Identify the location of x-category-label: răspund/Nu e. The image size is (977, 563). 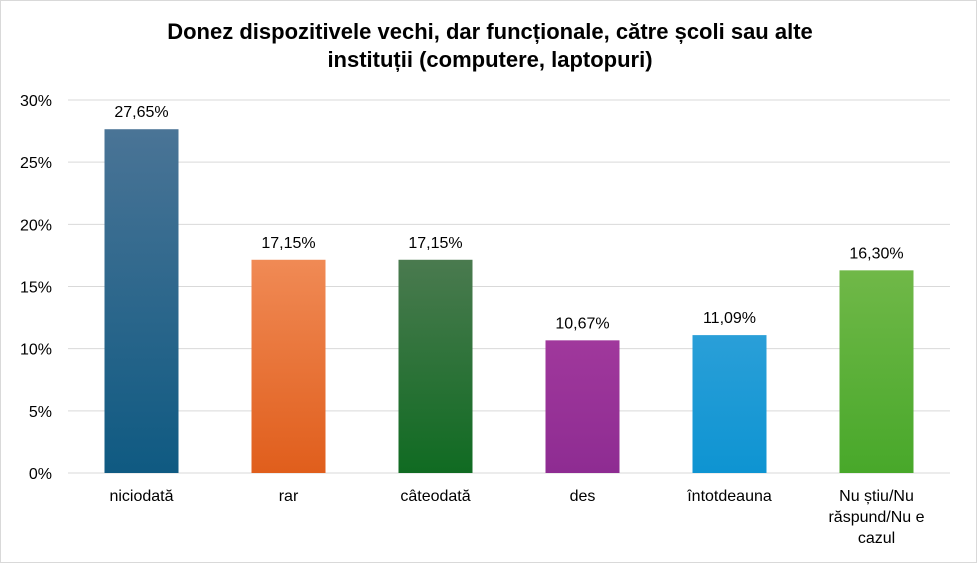
(876, 517).